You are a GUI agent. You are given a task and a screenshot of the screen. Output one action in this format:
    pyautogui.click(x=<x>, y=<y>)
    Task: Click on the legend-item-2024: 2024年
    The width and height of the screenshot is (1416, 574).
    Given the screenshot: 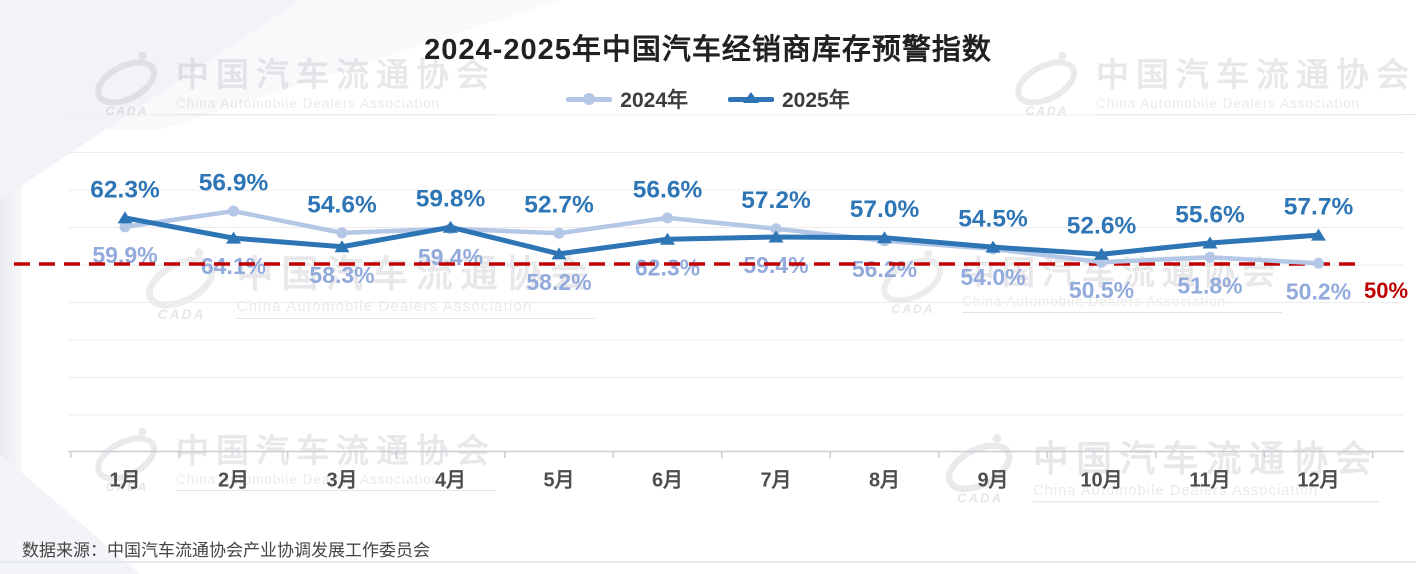 What is the action you would take?
    pyautogui.click(x=627, y=99)
    